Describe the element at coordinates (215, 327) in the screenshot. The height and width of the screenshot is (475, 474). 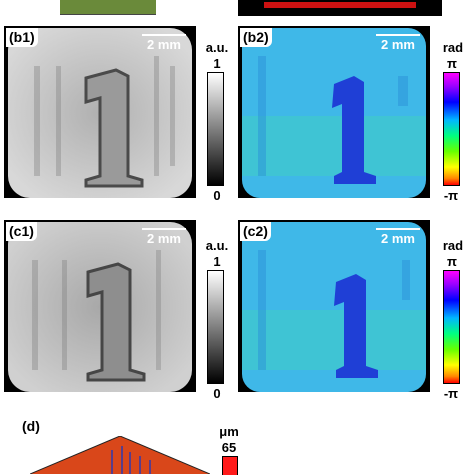
I see `c1-amplitude-colorbar` at that location.